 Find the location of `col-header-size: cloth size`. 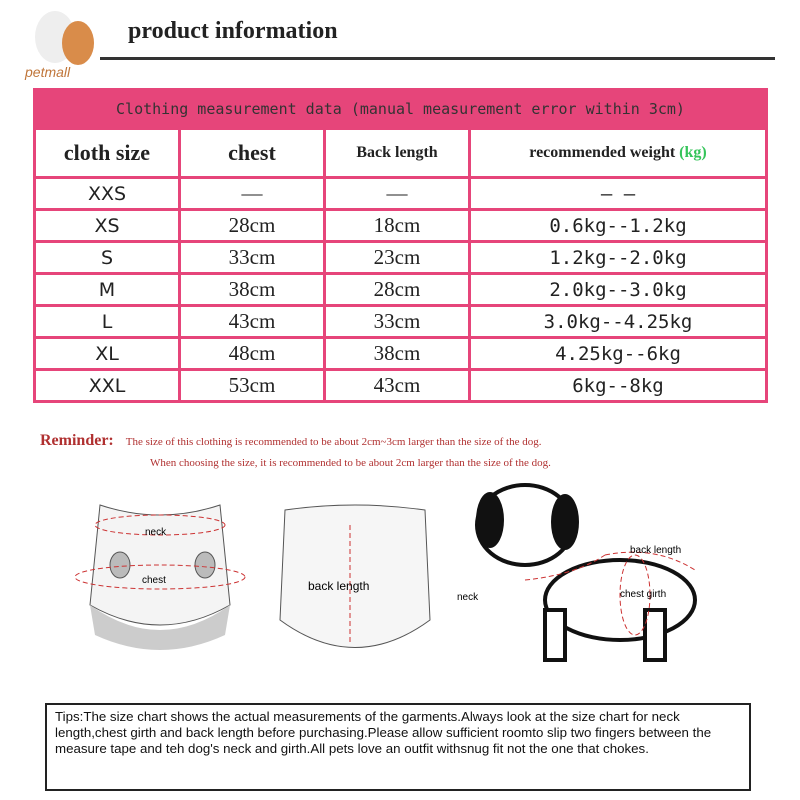

col-header-size: cloth size is located at coordinates (107, 153).